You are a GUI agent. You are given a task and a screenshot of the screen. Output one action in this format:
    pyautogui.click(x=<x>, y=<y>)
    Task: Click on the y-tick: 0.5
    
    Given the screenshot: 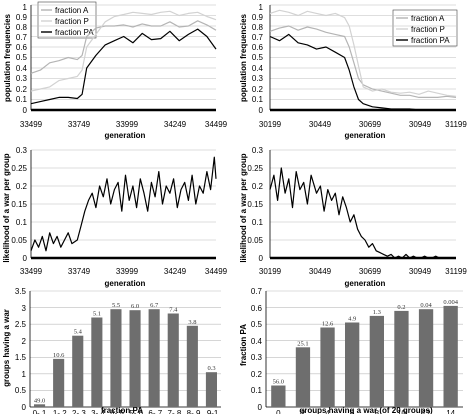 What is the action you would take?
    pyautogui.click(x=21, y=390)
    